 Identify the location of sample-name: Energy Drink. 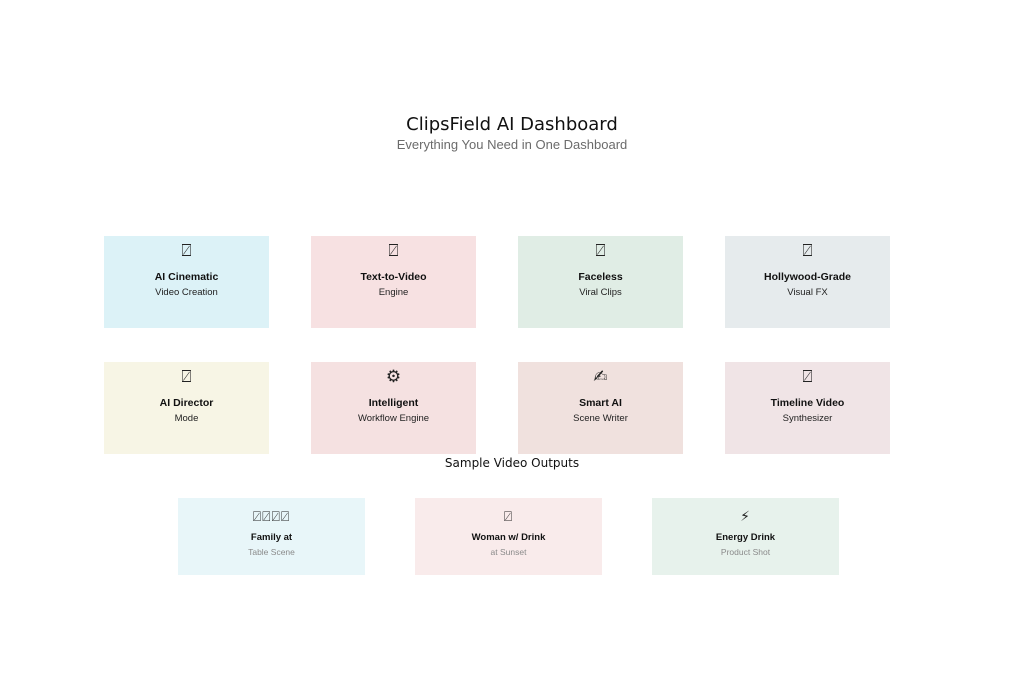
(745, 537).